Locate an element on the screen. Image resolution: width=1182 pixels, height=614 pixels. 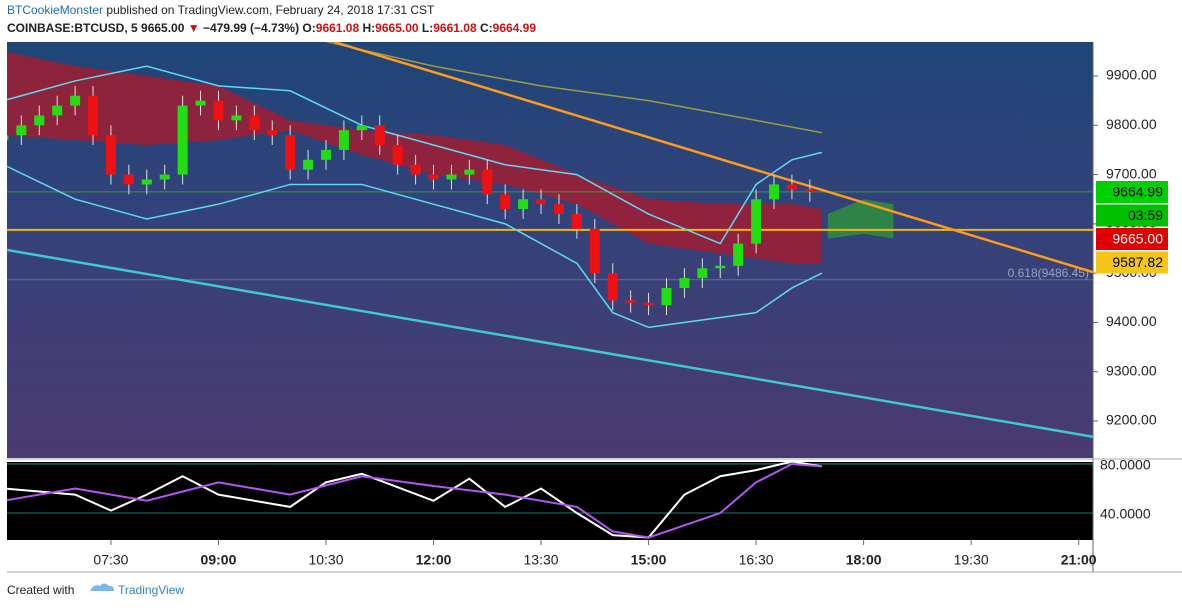
x-tick-label: 12:00 is located at coordinates (434, 560).